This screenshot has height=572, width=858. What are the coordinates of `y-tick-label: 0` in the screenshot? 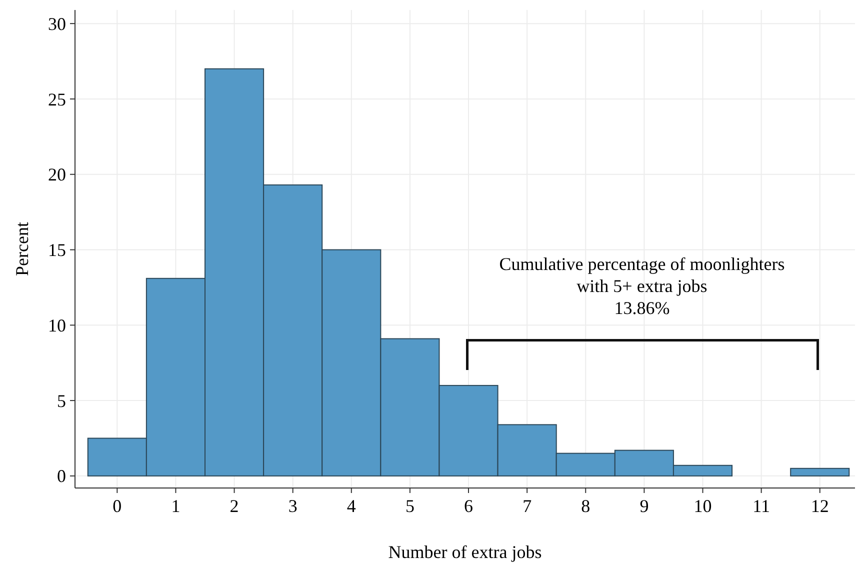 It's located at (61, 476).